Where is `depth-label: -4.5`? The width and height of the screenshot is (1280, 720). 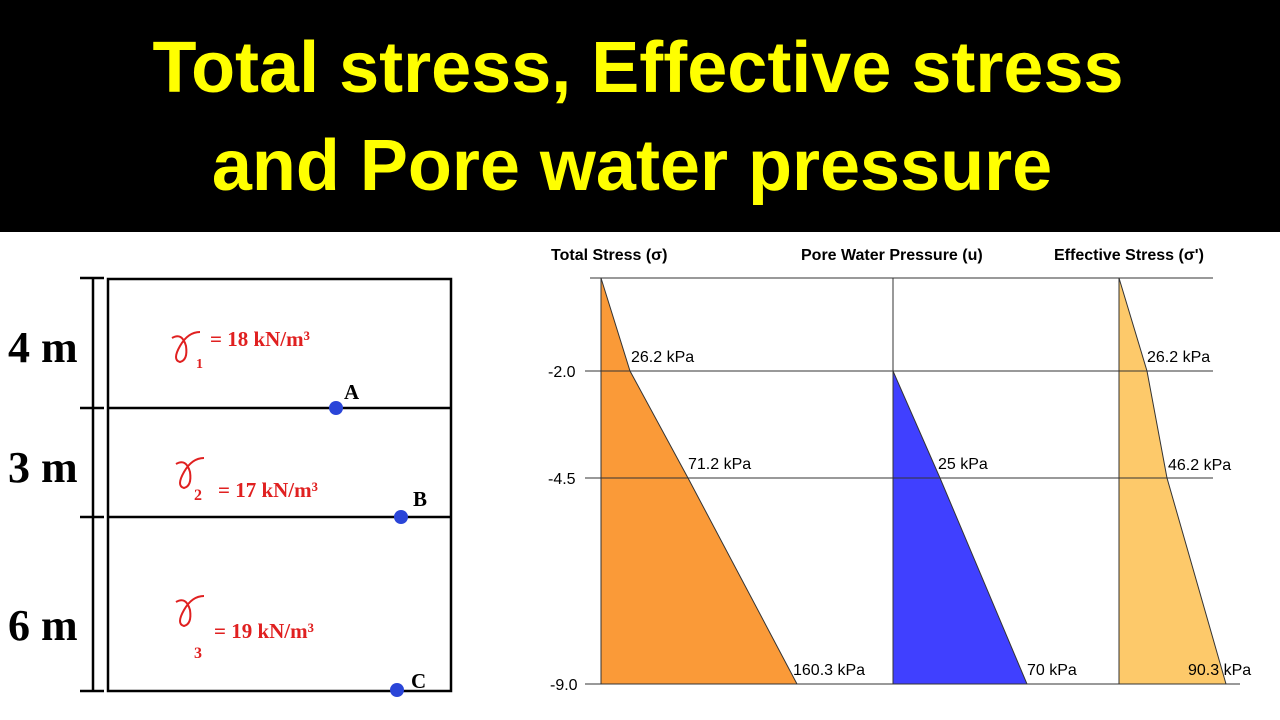
depth-label: -4.5 is located at coordinates (562, 479).